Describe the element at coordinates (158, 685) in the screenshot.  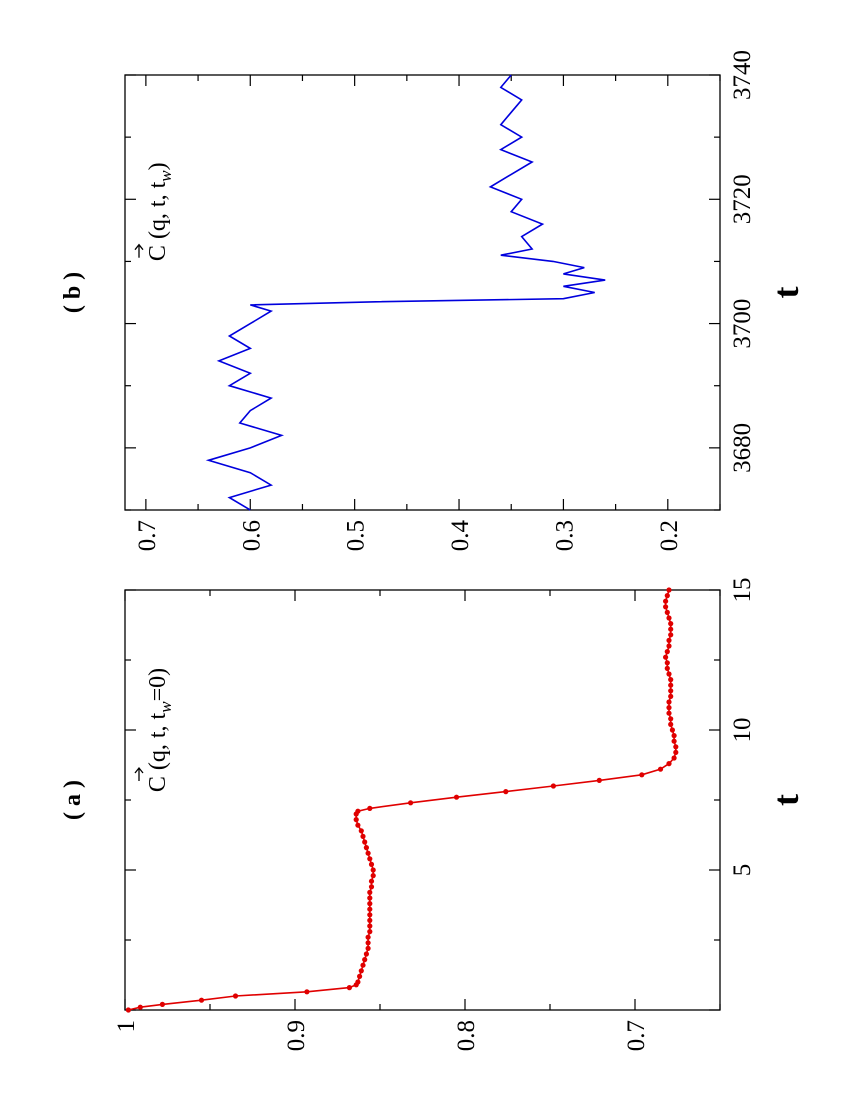
I see `annotation-tail: =0)` at that location.